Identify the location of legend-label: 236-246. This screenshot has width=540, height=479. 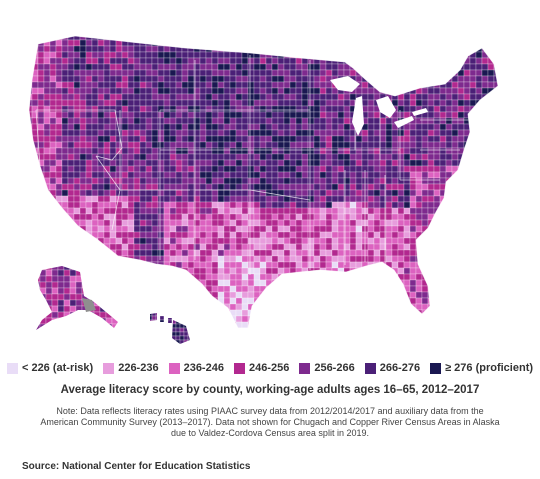
(203, 368).